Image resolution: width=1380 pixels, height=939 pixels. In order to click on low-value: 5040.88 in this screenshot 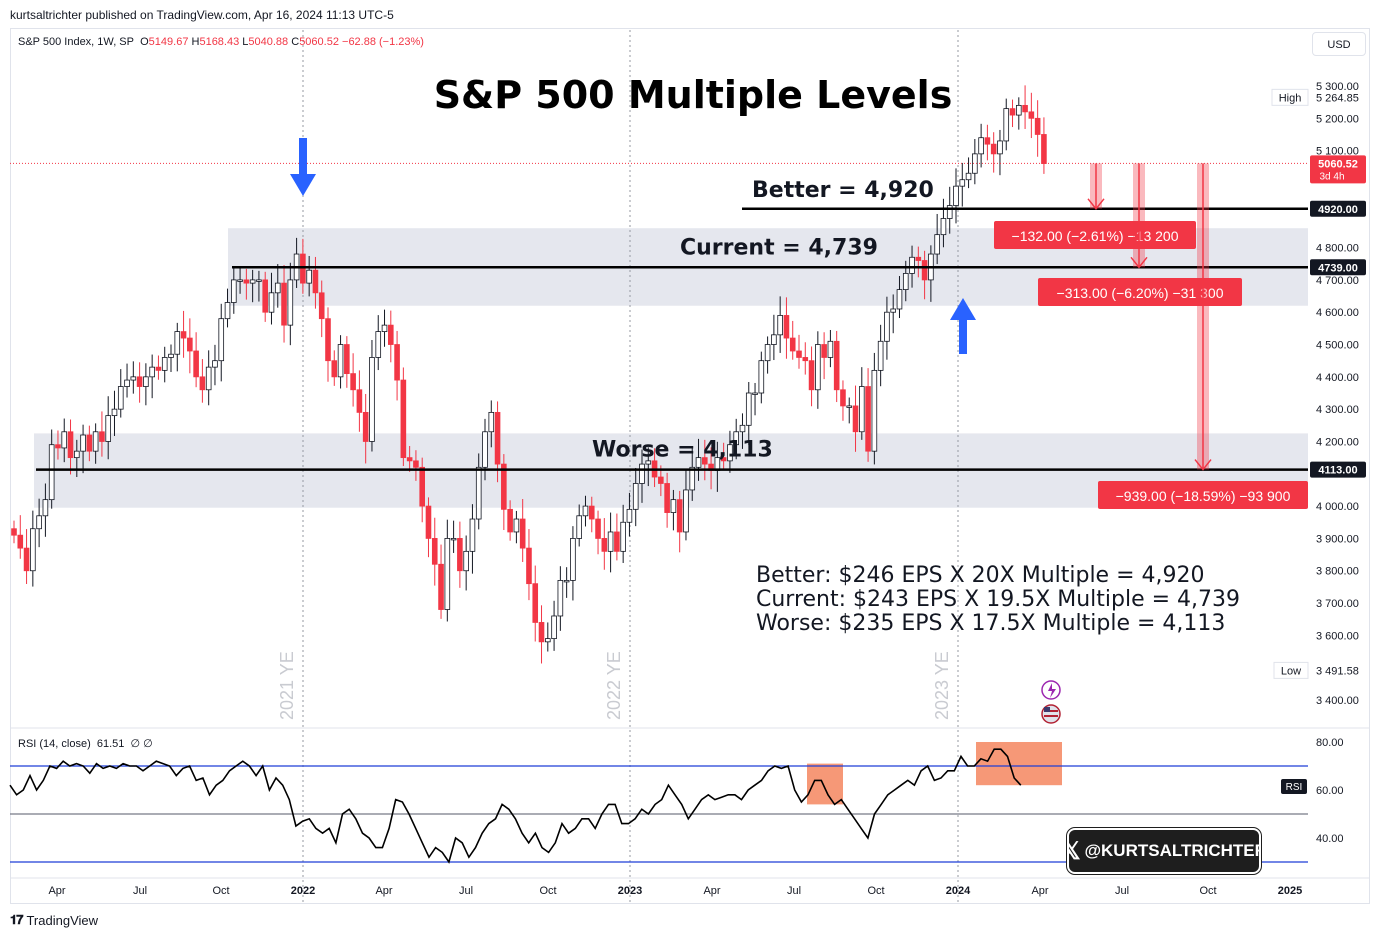, I will do `click(268, 42)`.